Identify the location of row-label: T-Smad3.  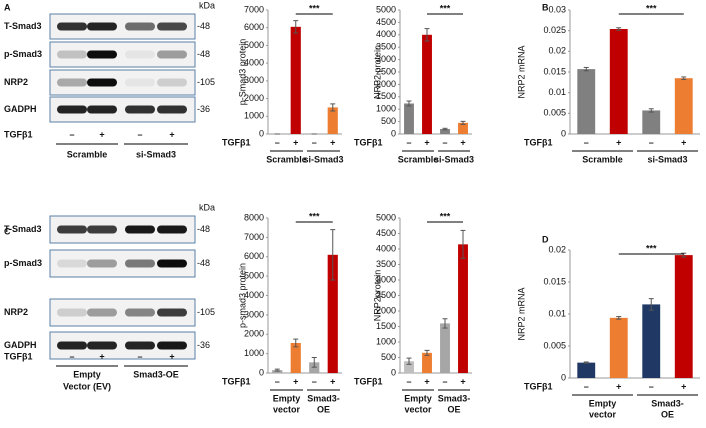
(23, 229).